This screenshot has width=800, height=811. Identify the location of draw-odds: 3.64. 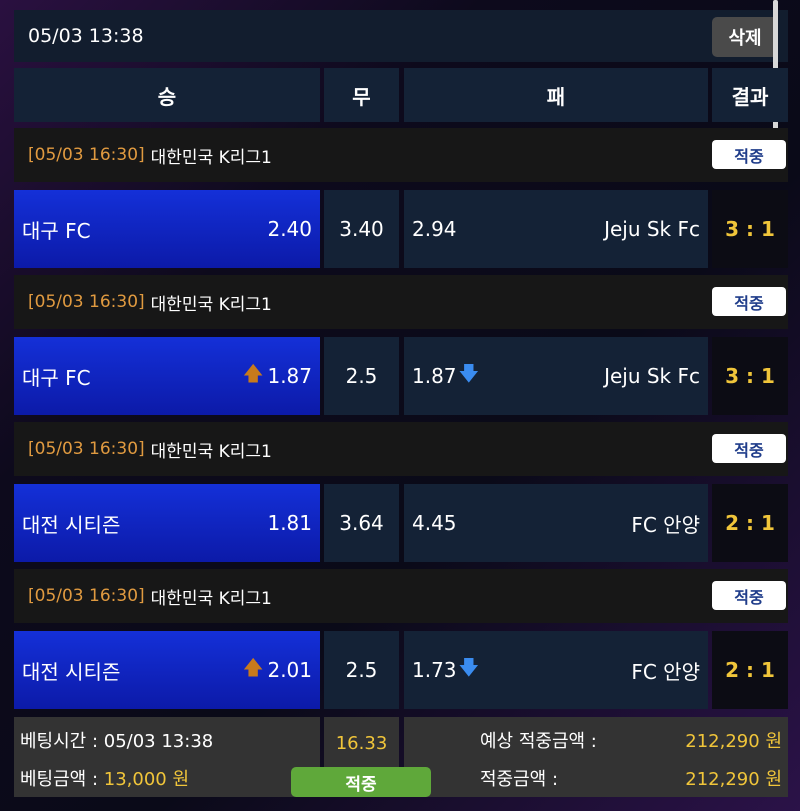
(361, 523).